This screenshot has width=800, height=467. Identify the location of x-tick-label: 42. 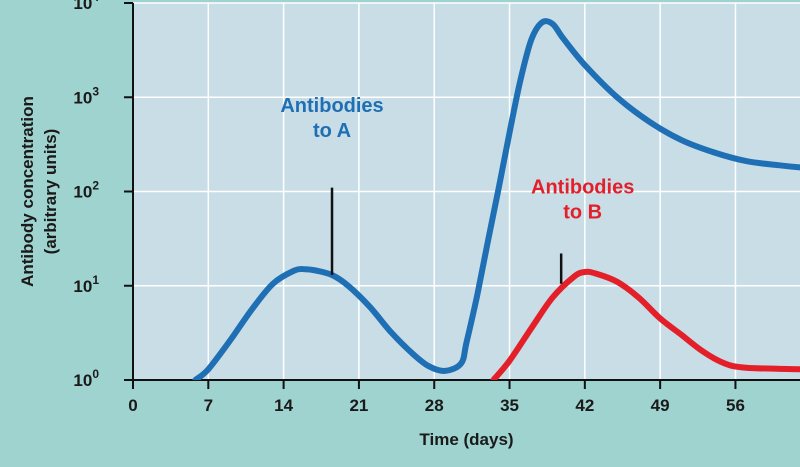
(584, 405).